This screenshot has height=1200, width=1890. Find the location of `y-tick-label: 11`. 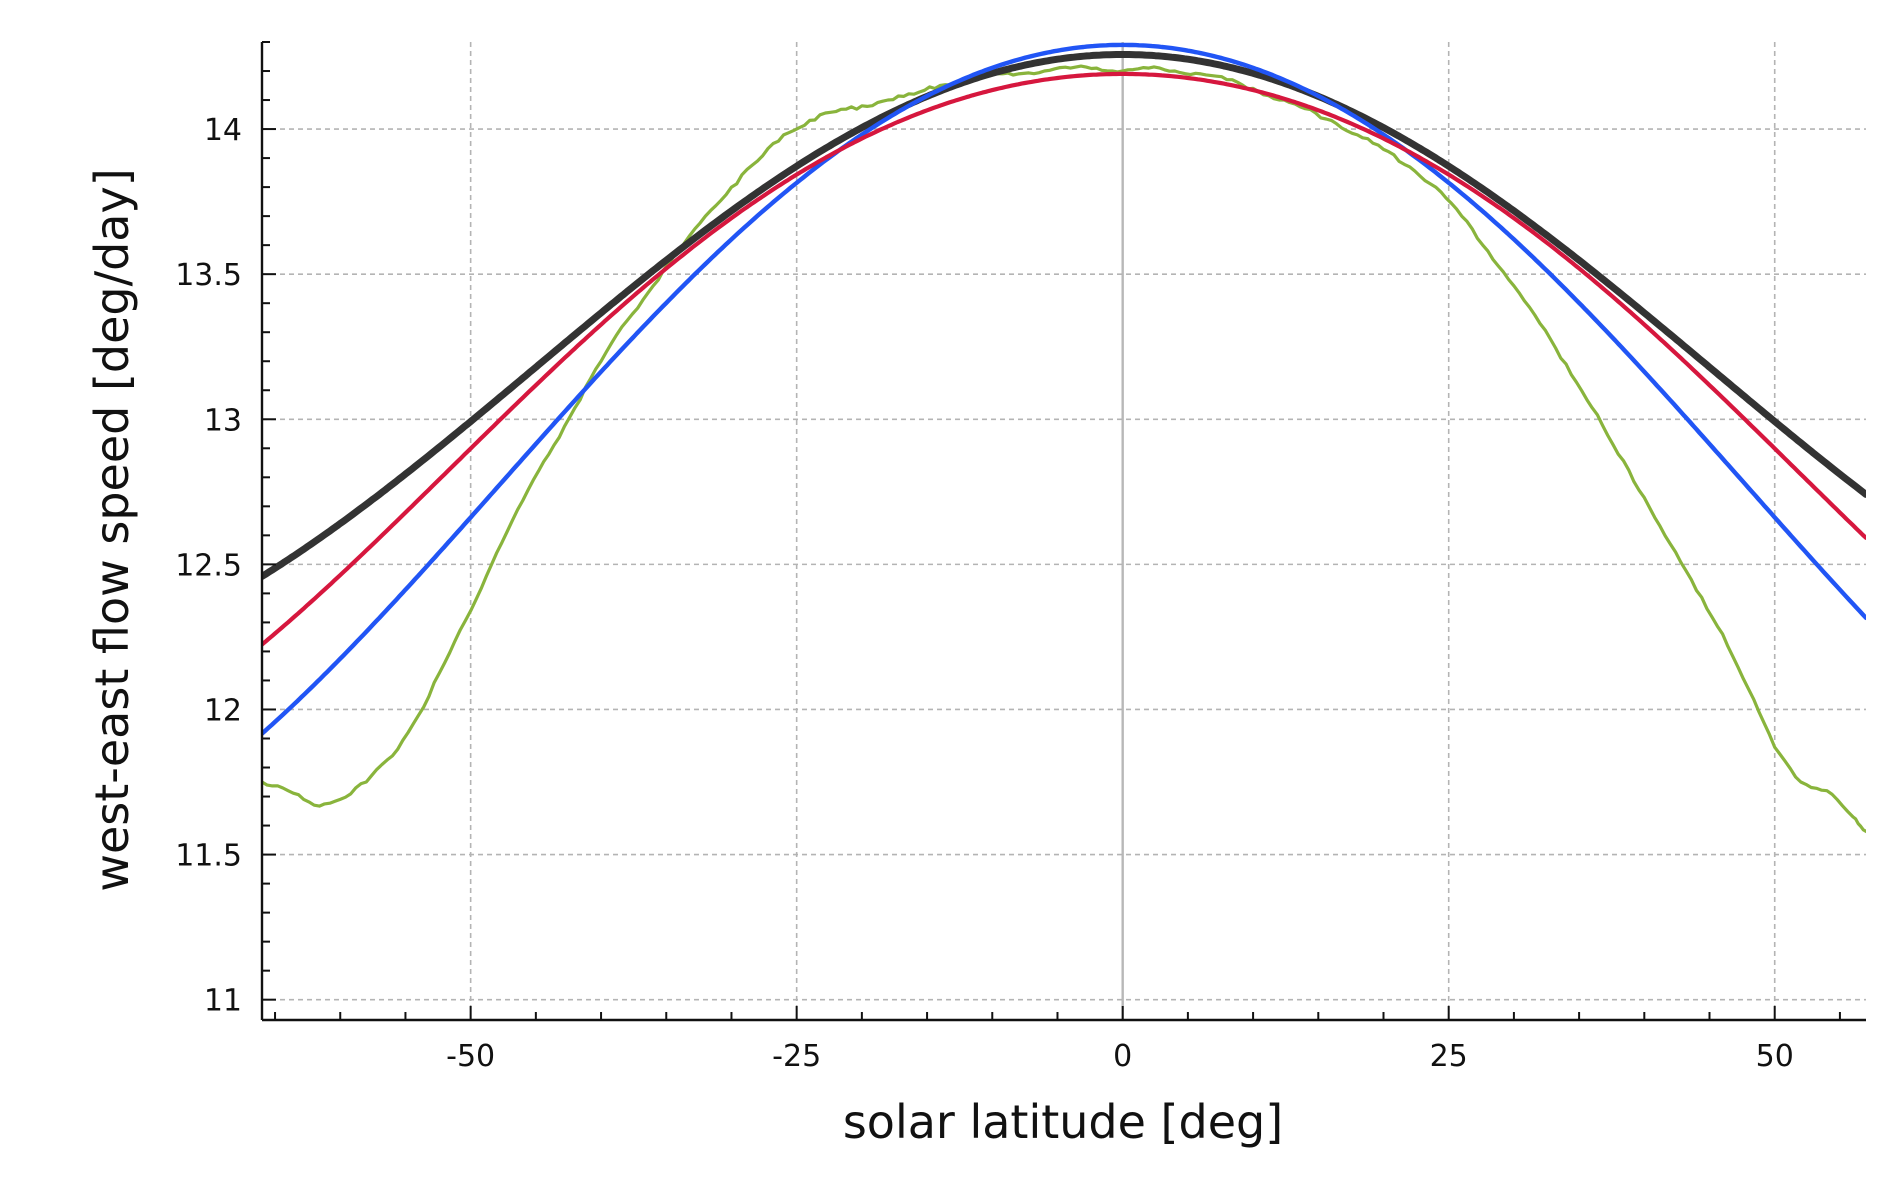

y-tick-label: 11 is located at coordinates (223, 1001).